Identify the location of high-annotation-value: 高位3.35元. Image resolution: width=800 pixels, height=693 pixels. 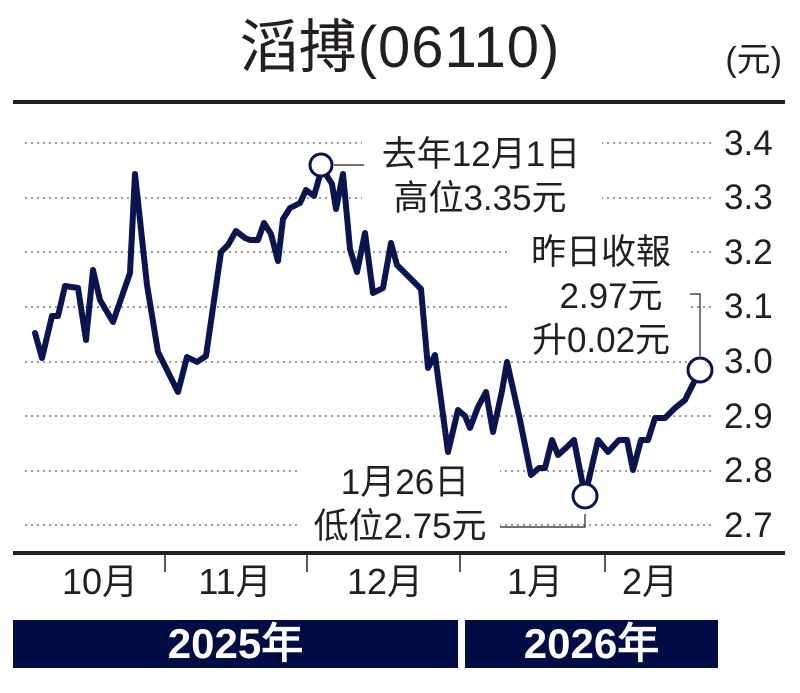
(480, 198).